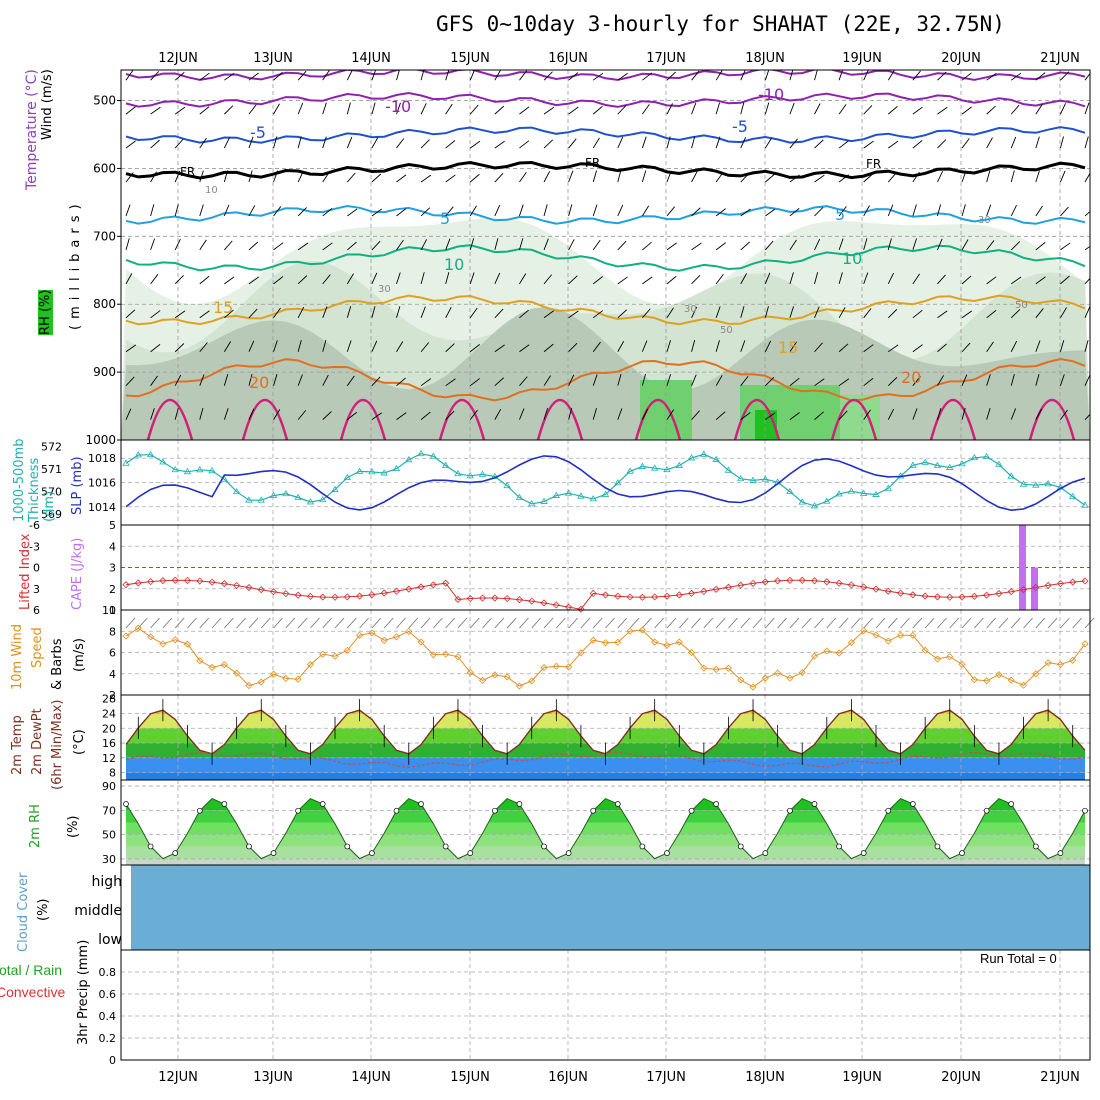  Describe the element at coordinates (605, 75) in the screenshot. I see `isotherm-minus15` at that location.